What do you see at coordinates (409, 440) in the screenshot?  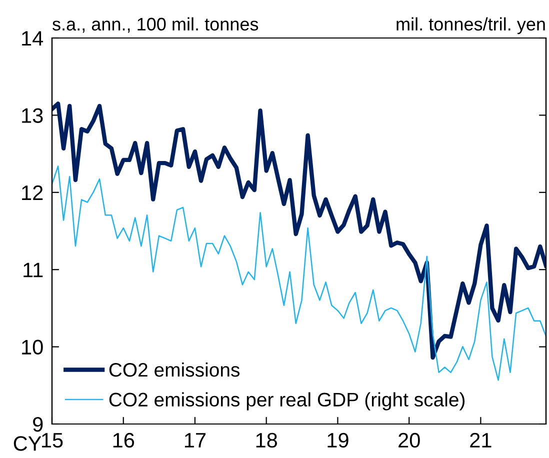 I see `x-tick-label: 20` at bounding box center [409, 440].